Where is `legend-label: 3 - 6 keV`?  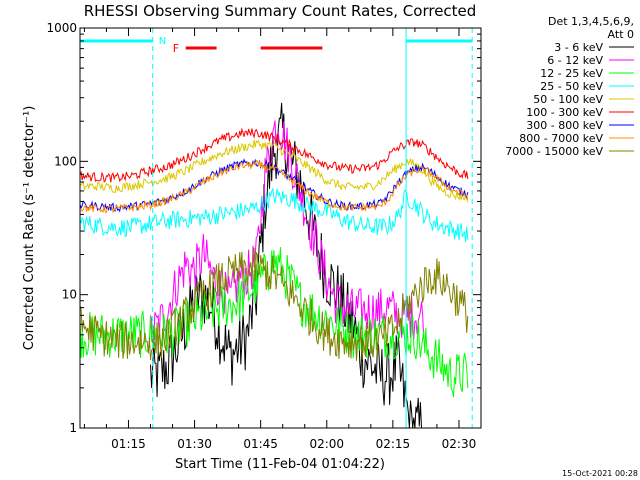 legend-label: 3 - 6 keV is located at coordinates (578, 47).